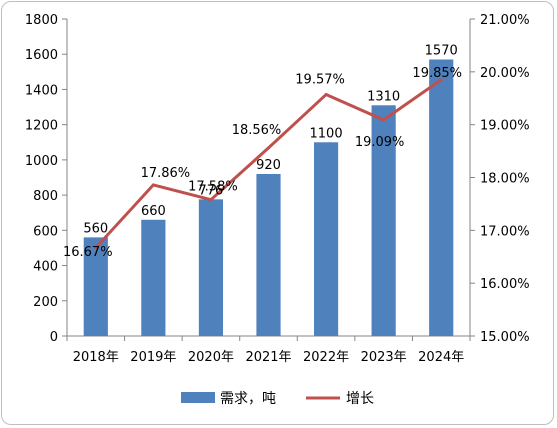  Describe the element at coordinates (45, 231) in the screenshot. I see `y-left-tick-label: 600` at that location.